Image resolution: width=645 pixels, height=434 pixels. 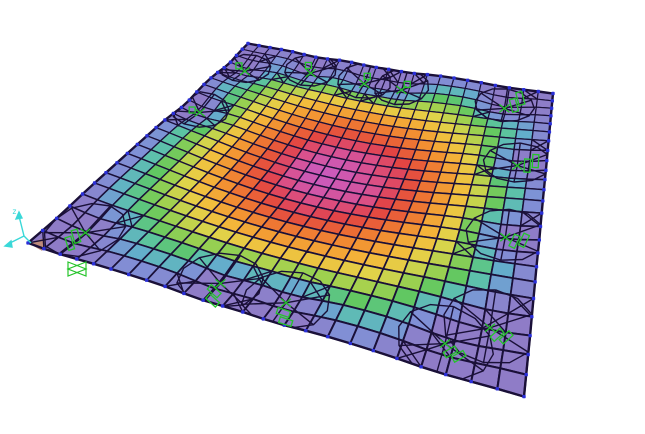 What do you see at coordinates (17, 227) in the screenshot?
I see `z-axis-icon: z` at bounding box center [17, 227].